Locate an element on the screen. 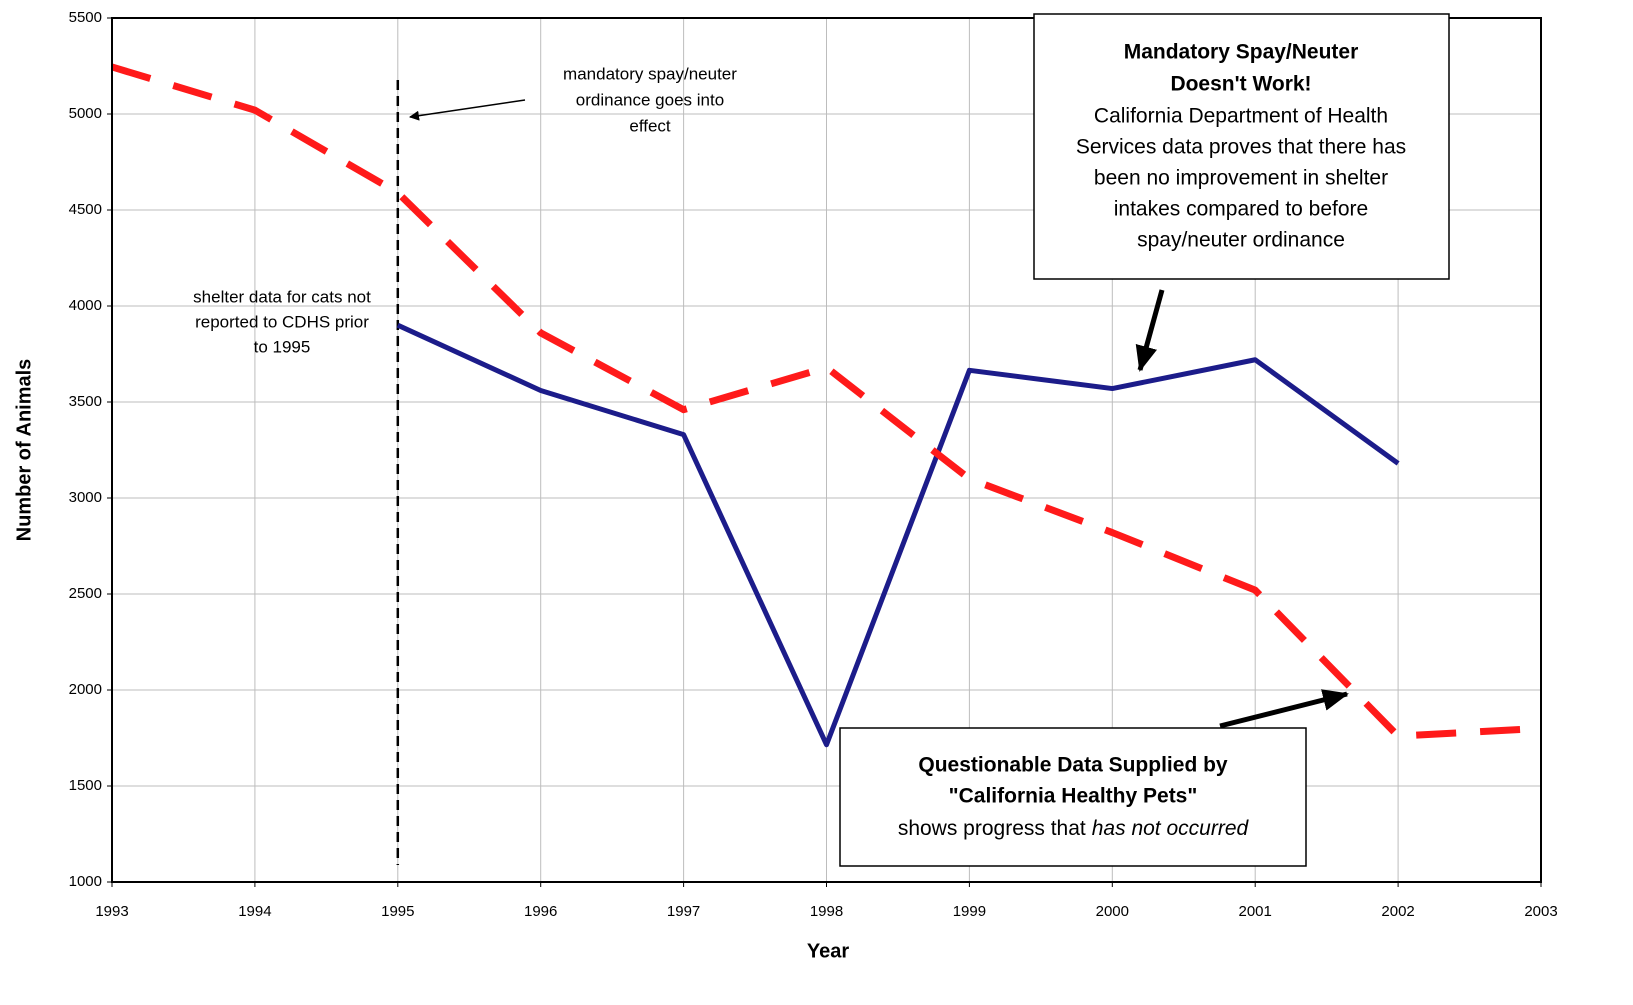  x-axis-title: Year is located at coordinates (828, 951).